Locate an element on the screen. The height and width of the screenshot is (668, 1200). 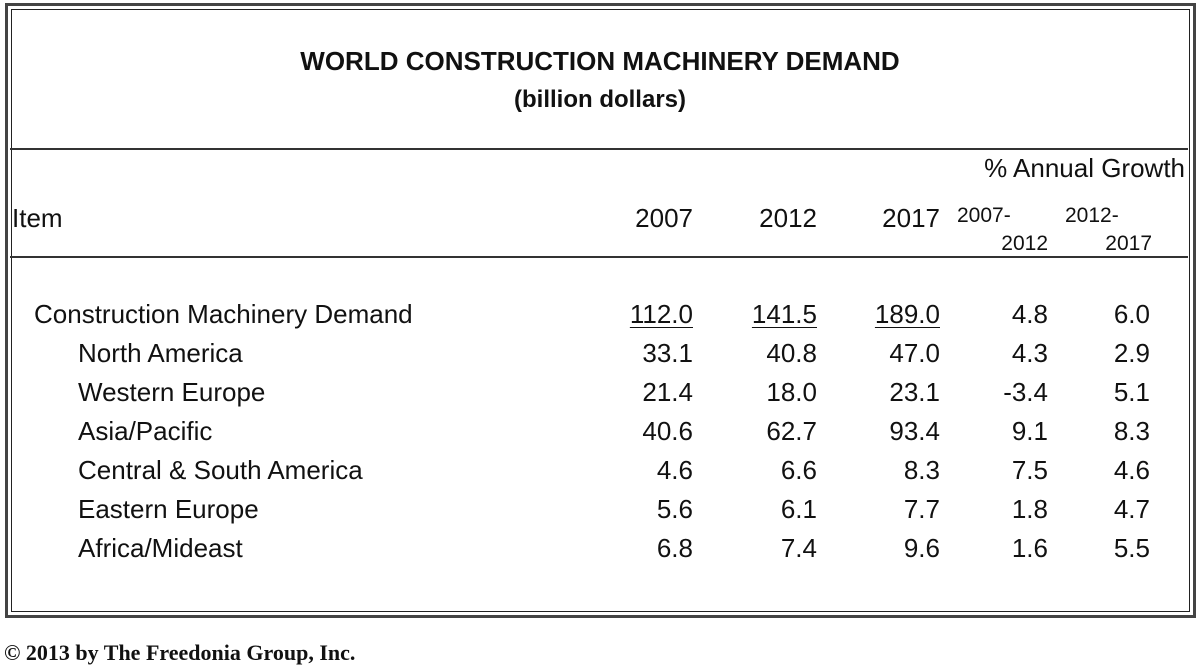
column-header-growth2-bottom: 2017 is located at coordinates (1128, 243).